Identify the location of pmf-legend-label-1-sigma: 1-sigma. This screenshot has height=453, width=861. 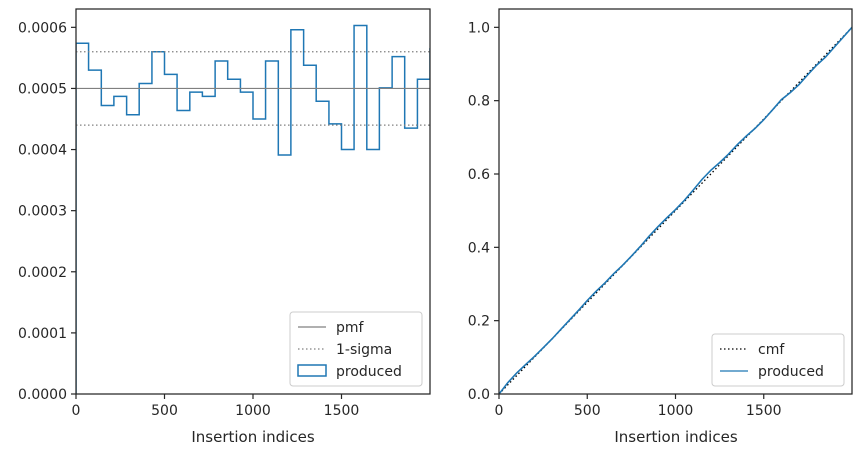
(364, 350).